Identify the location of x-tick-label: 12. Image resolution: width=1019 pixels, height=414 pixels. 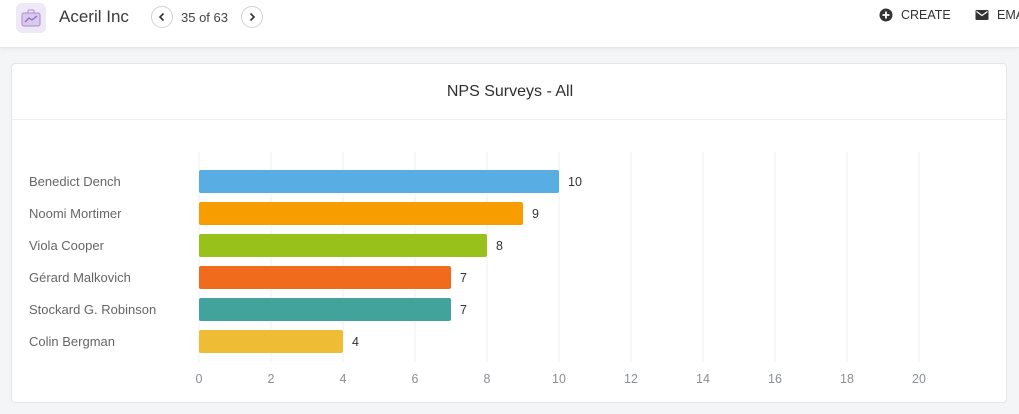
(631, 379).